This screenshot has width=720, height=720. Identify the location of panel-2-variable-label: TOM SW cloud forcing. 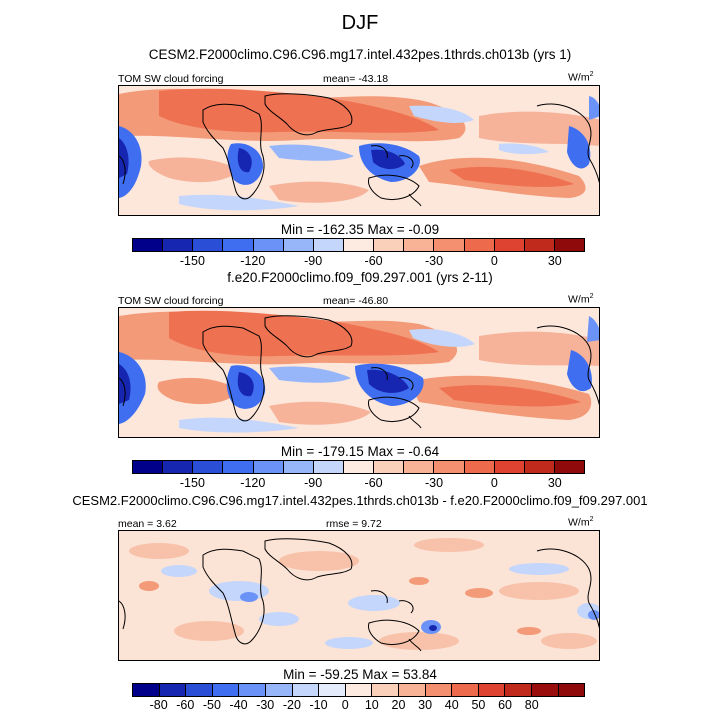
(171, 301).